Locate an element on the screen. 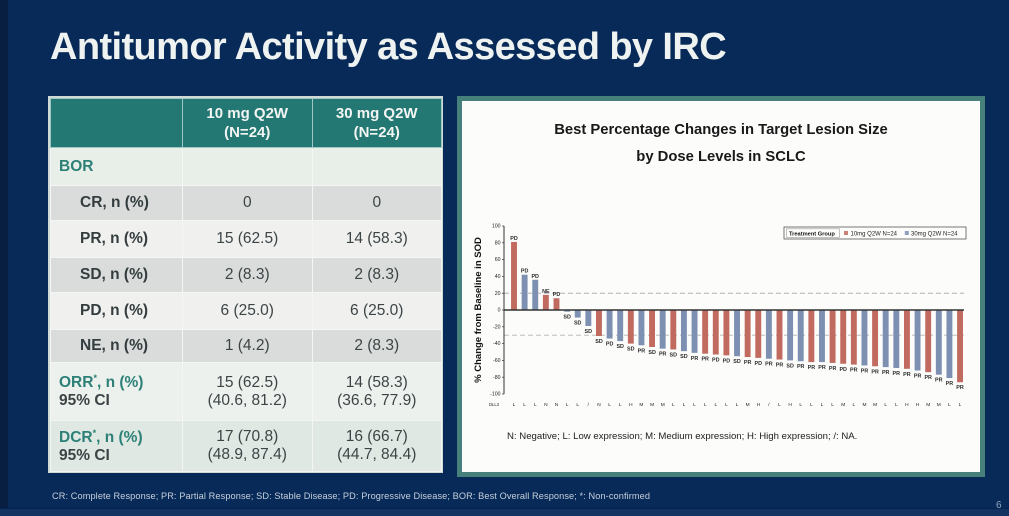 This screenshot has width=1009, height=516. svg-text: 80 is located at coordinates (498, 243).